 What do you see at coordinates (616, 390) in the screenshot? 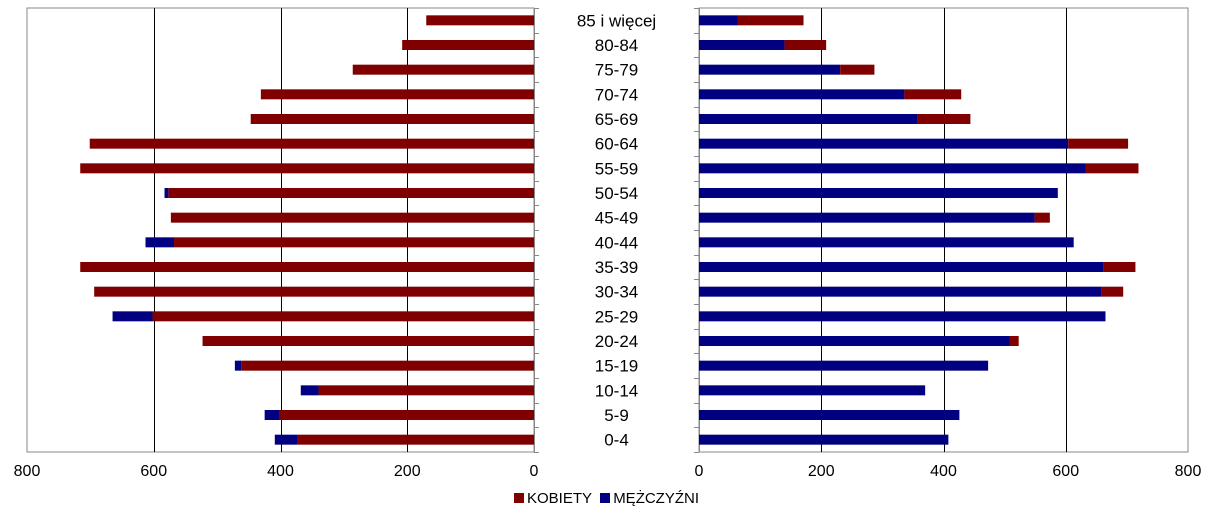
I see `category-label: 10-14` at bounding box center [616, 390].